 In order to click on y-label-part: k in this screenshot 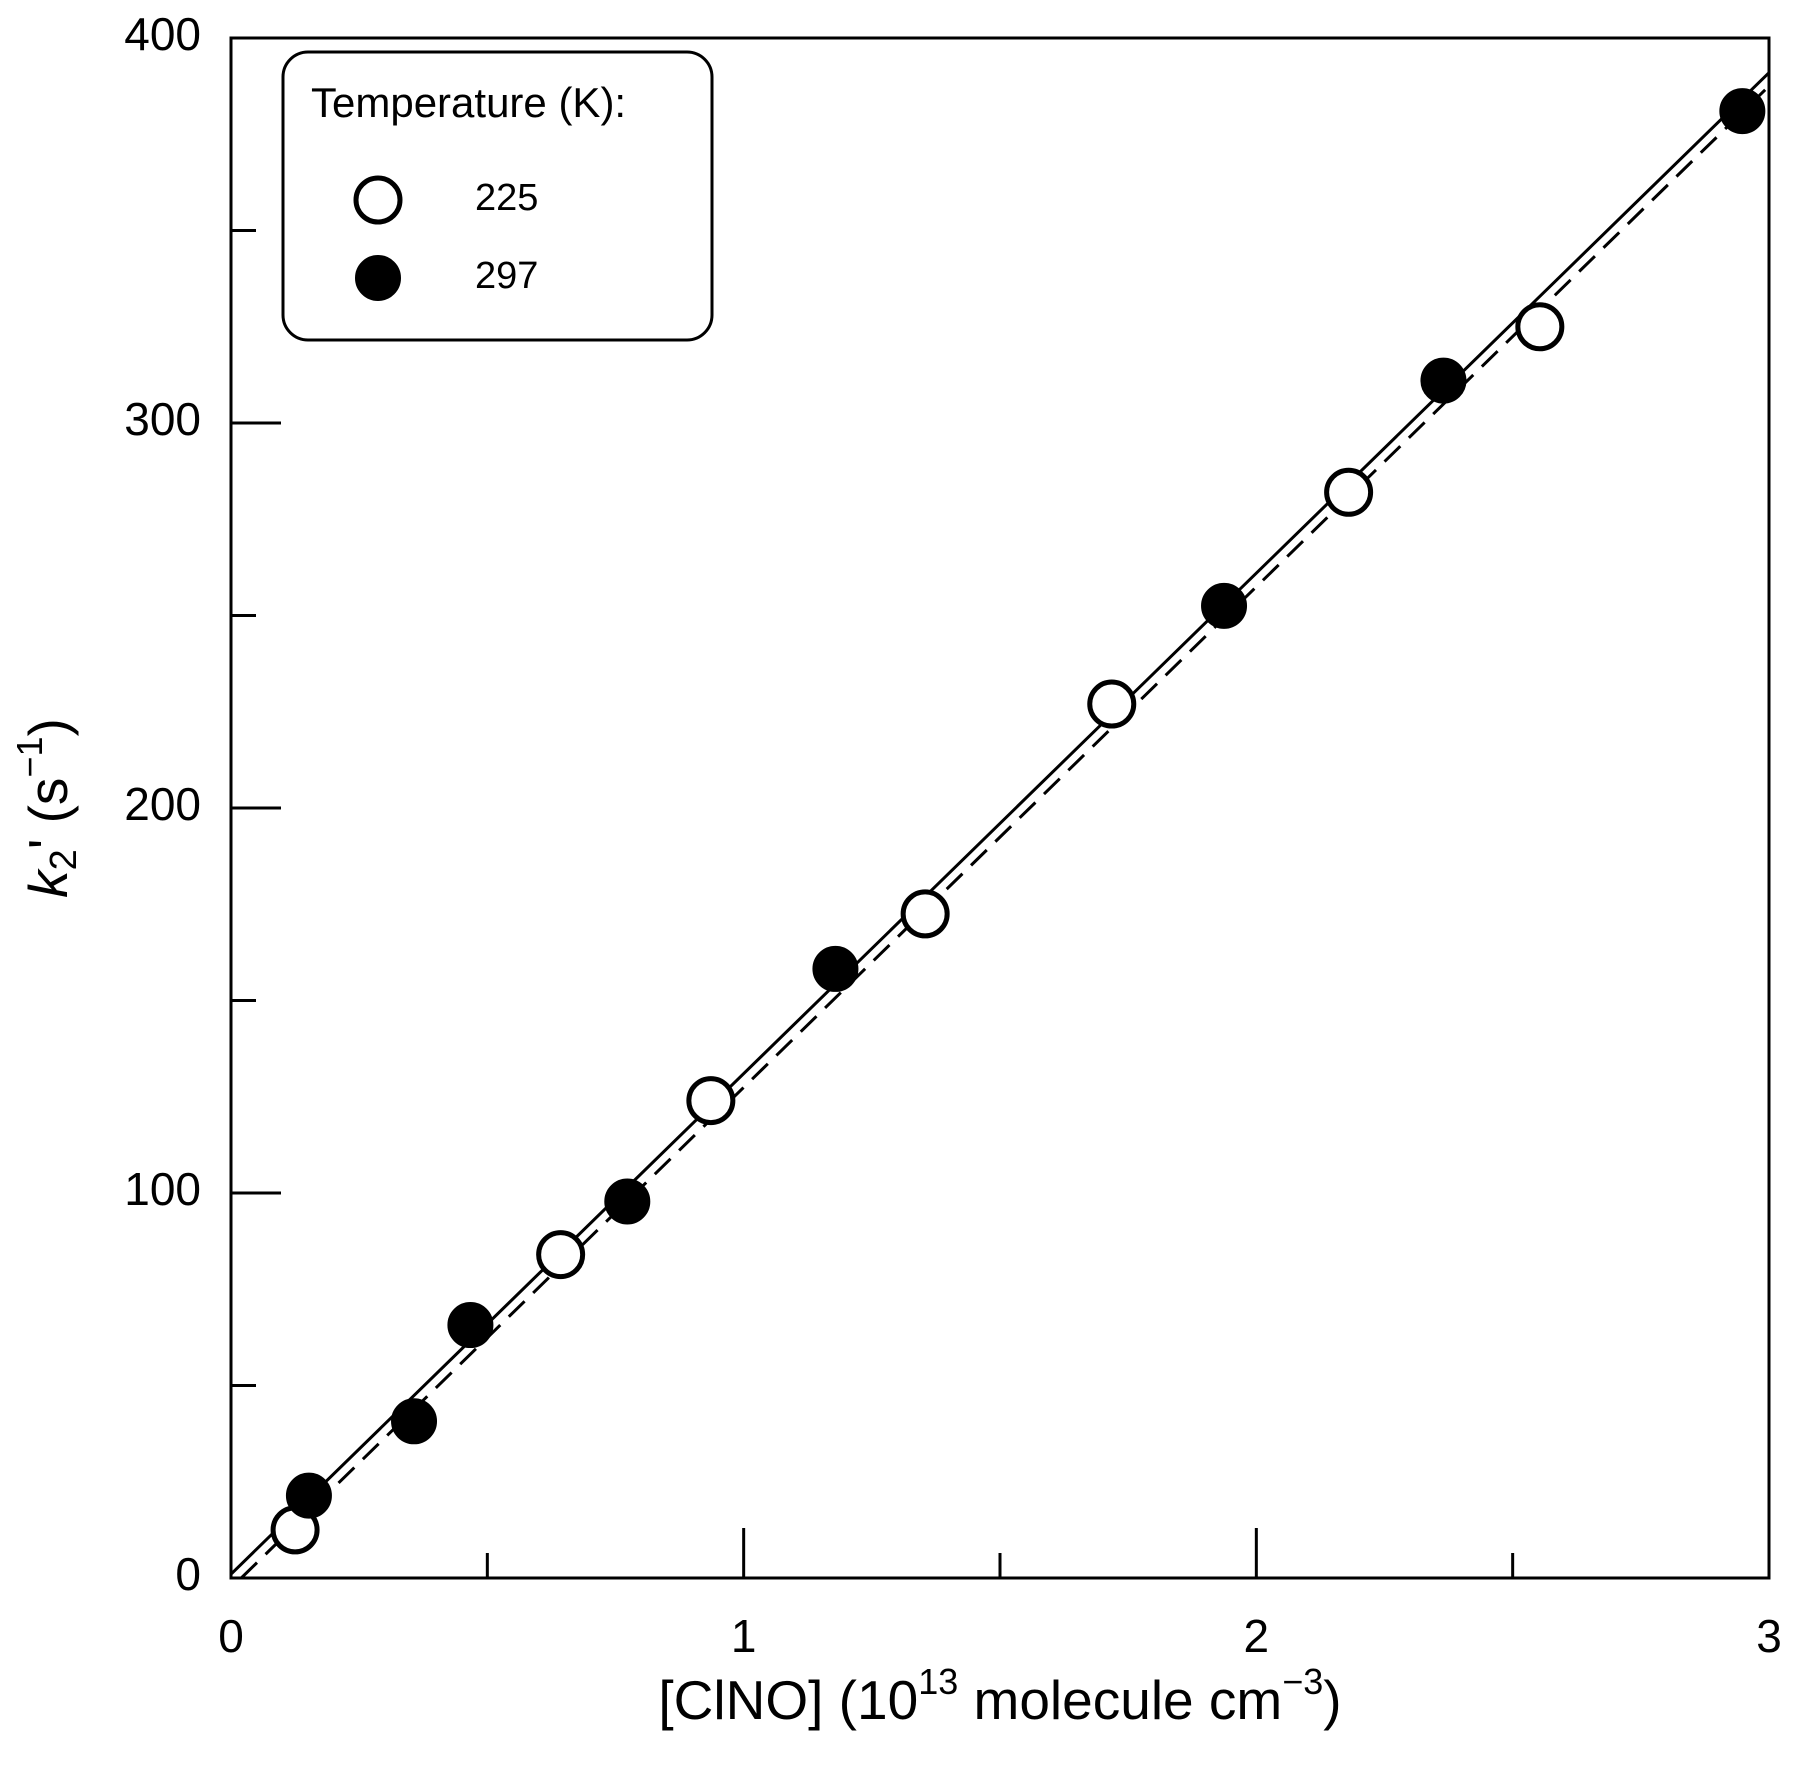, I will do `click(48, 883)`.